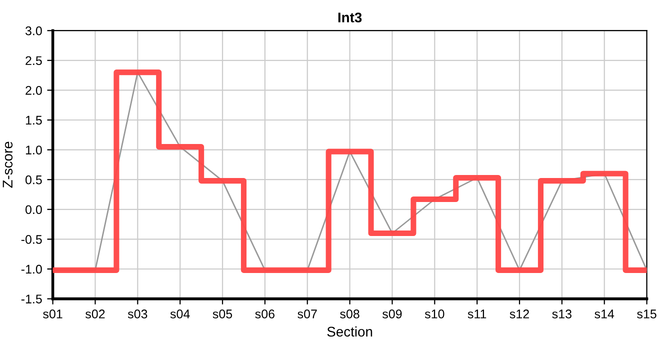 The width and height of the screenshot is (660, 360). Describe the element at coordinates (519, 314) in the screenshot. I see `x-tick-label: s12` at that location.